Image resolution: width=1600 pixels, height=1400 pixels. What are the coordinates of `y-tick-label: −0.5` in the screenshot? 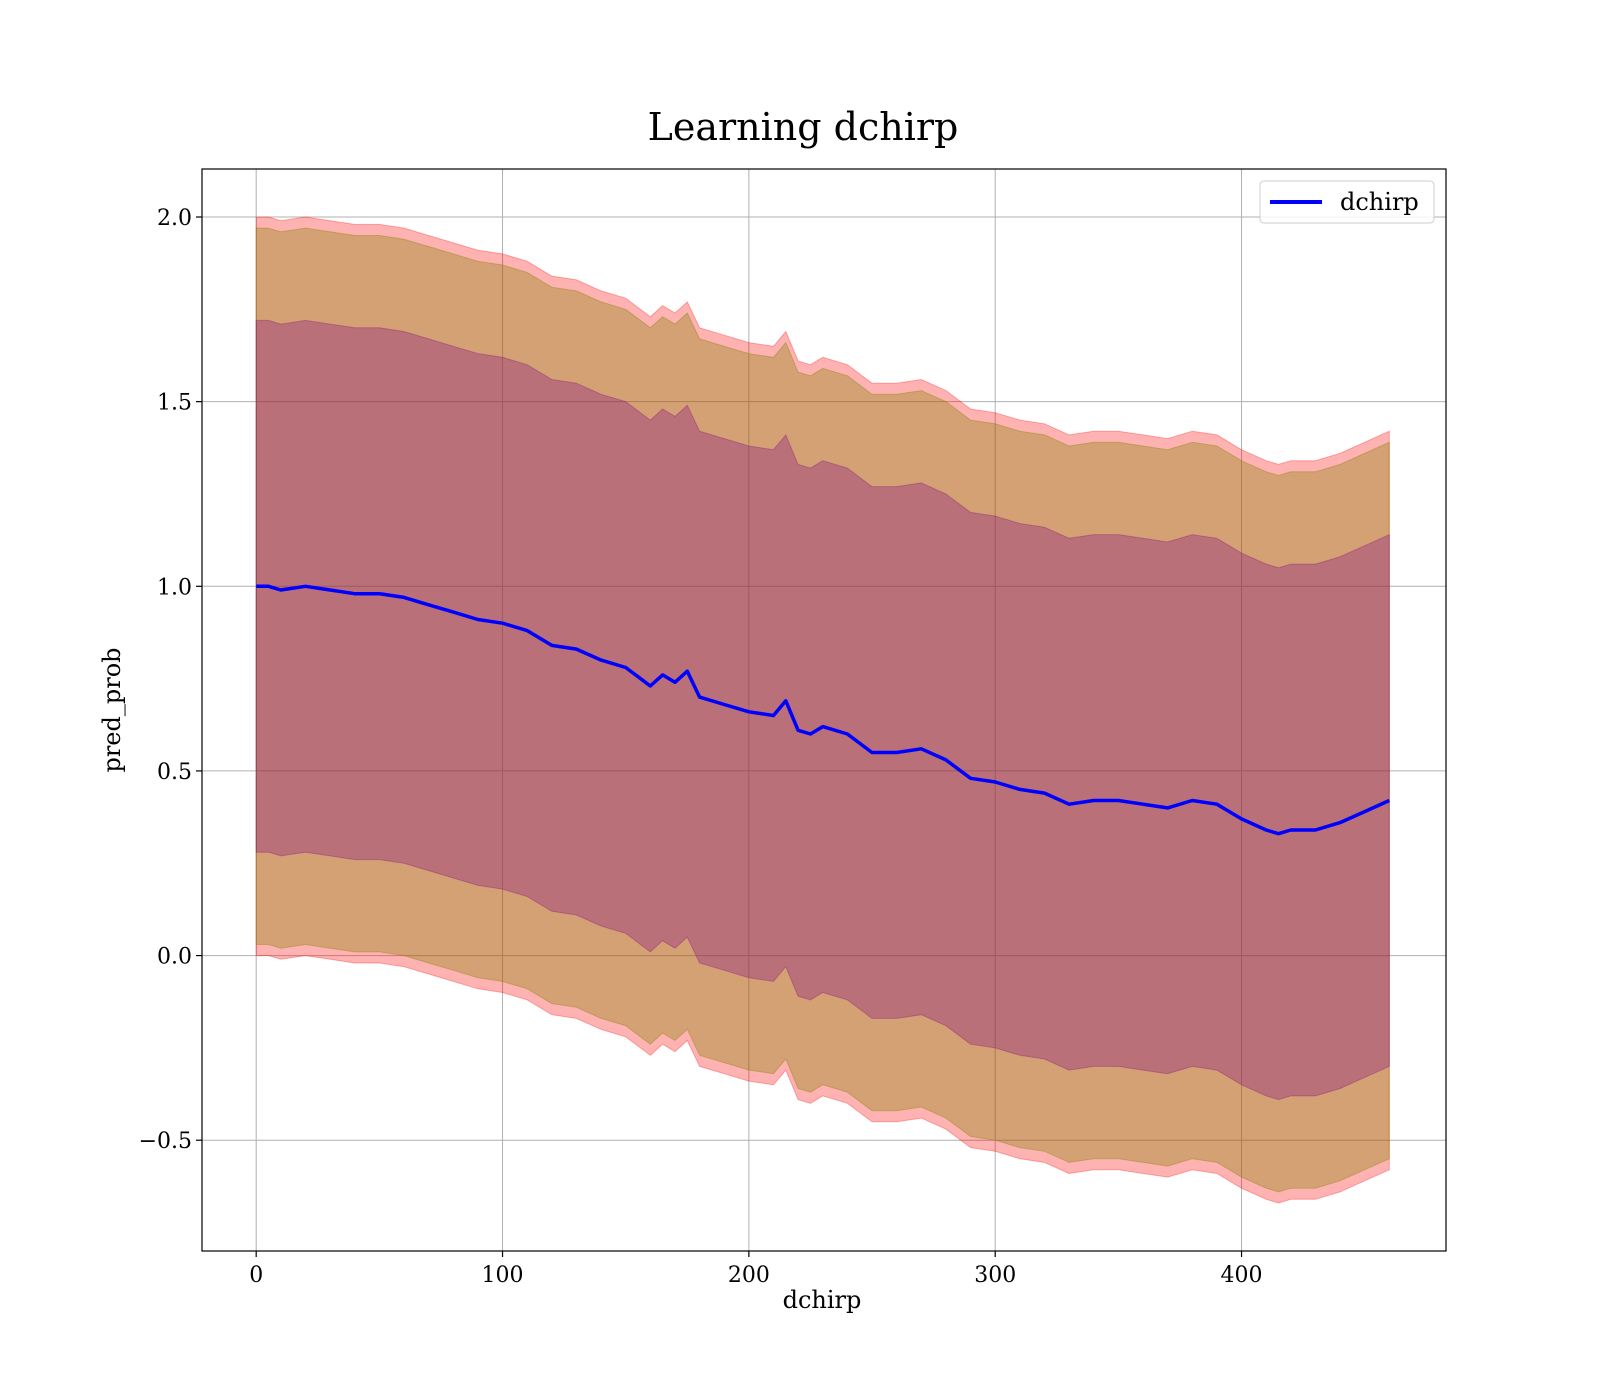 It's located at (165, 1141).